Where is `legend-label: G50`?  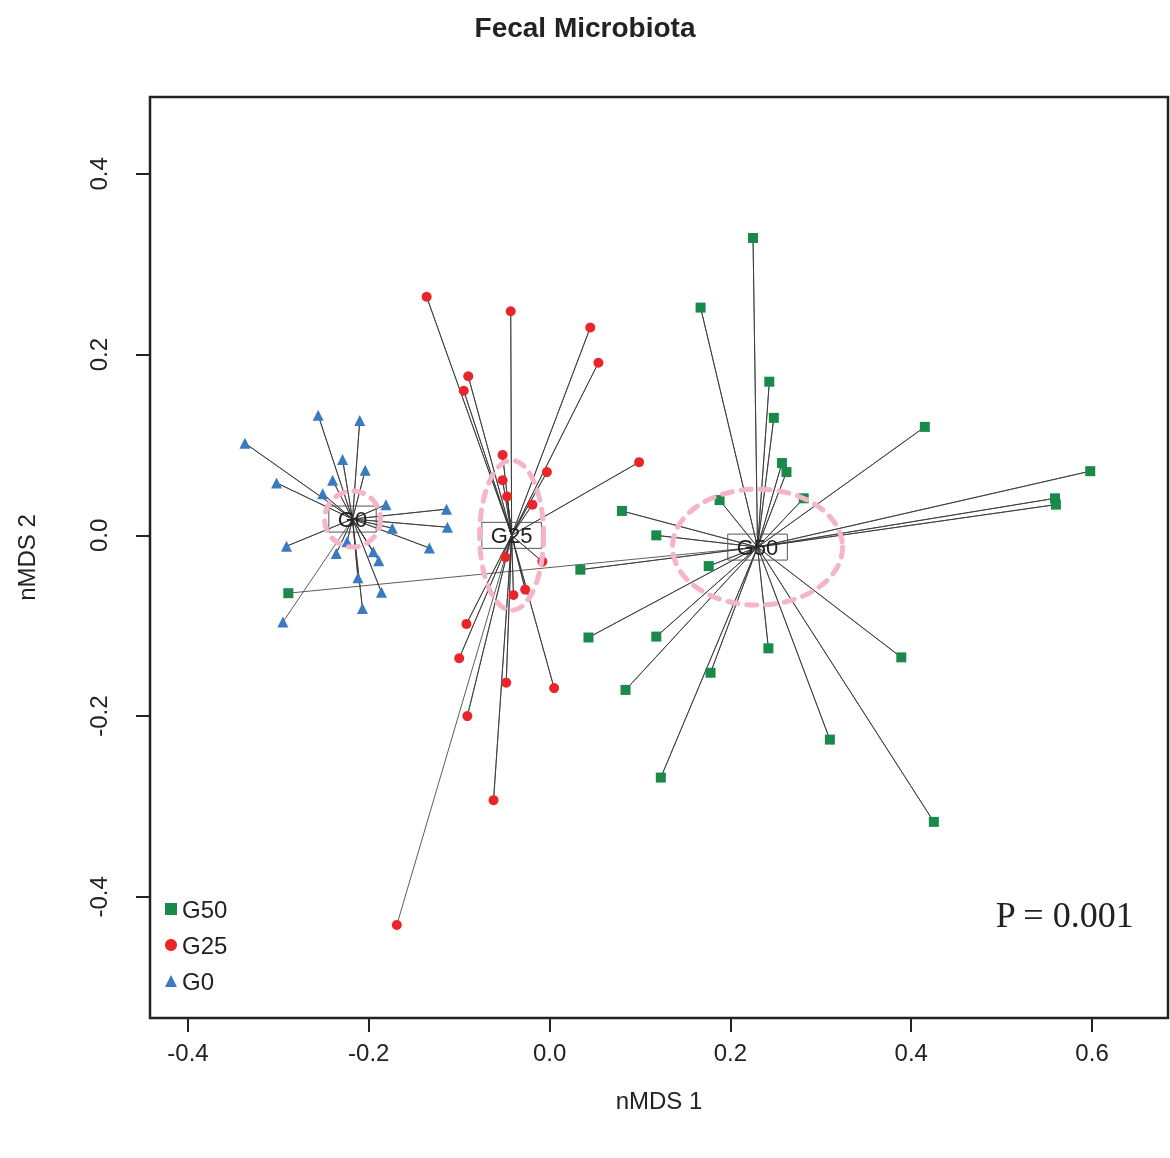
legend-label: G50 is located at coordinates (205, 909).